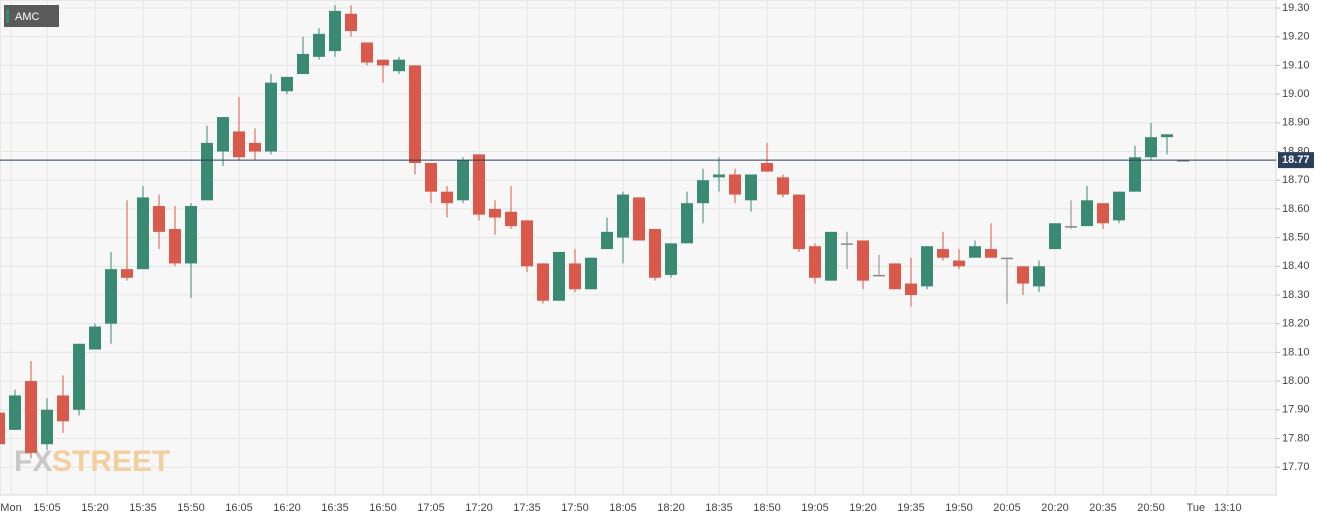  What do you see at coordinates (1007, 508) in the screenshot?
I see `x-tick-label: 20:05` at bounding box center [1007, 508].